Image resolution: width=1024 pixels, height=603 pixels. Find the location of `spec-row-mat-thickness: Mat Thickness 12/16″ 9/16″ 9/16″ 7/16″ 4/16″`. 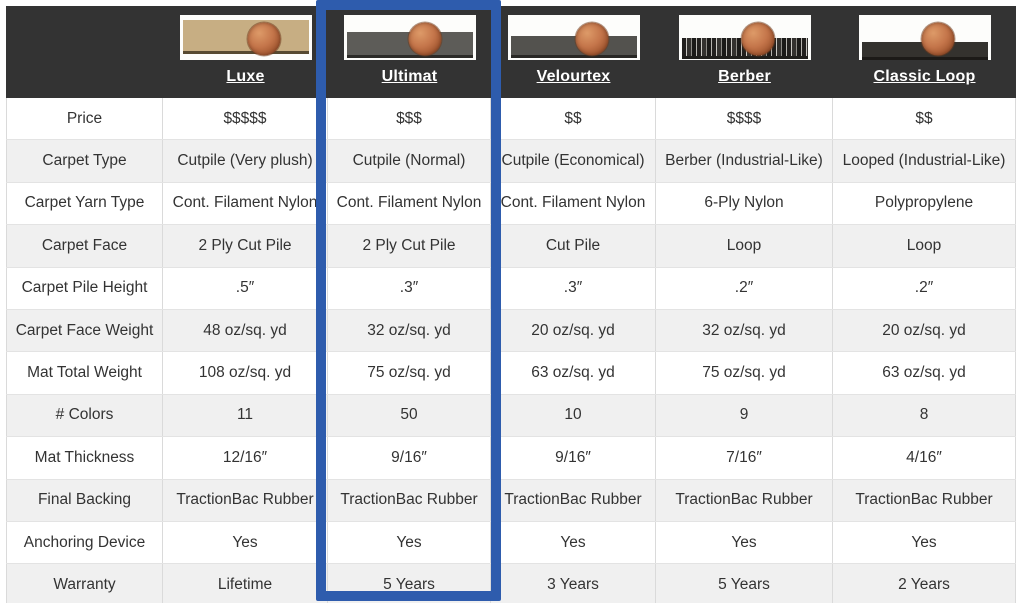

spec-row-mat-thickness: Mat Thickness 12/16″ 9/16″ 9/16″ 7/16″ 4/16″ is located at coordinates (511, 458).